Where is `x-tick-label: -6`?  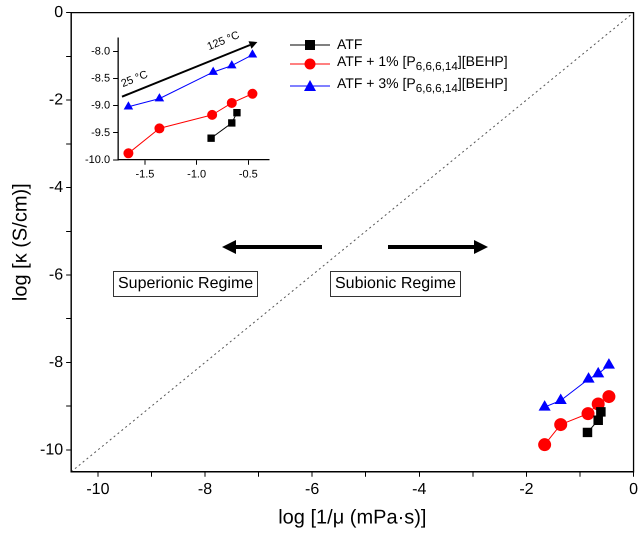
x-tick-label: -6 is located at coordinates (312, 489).